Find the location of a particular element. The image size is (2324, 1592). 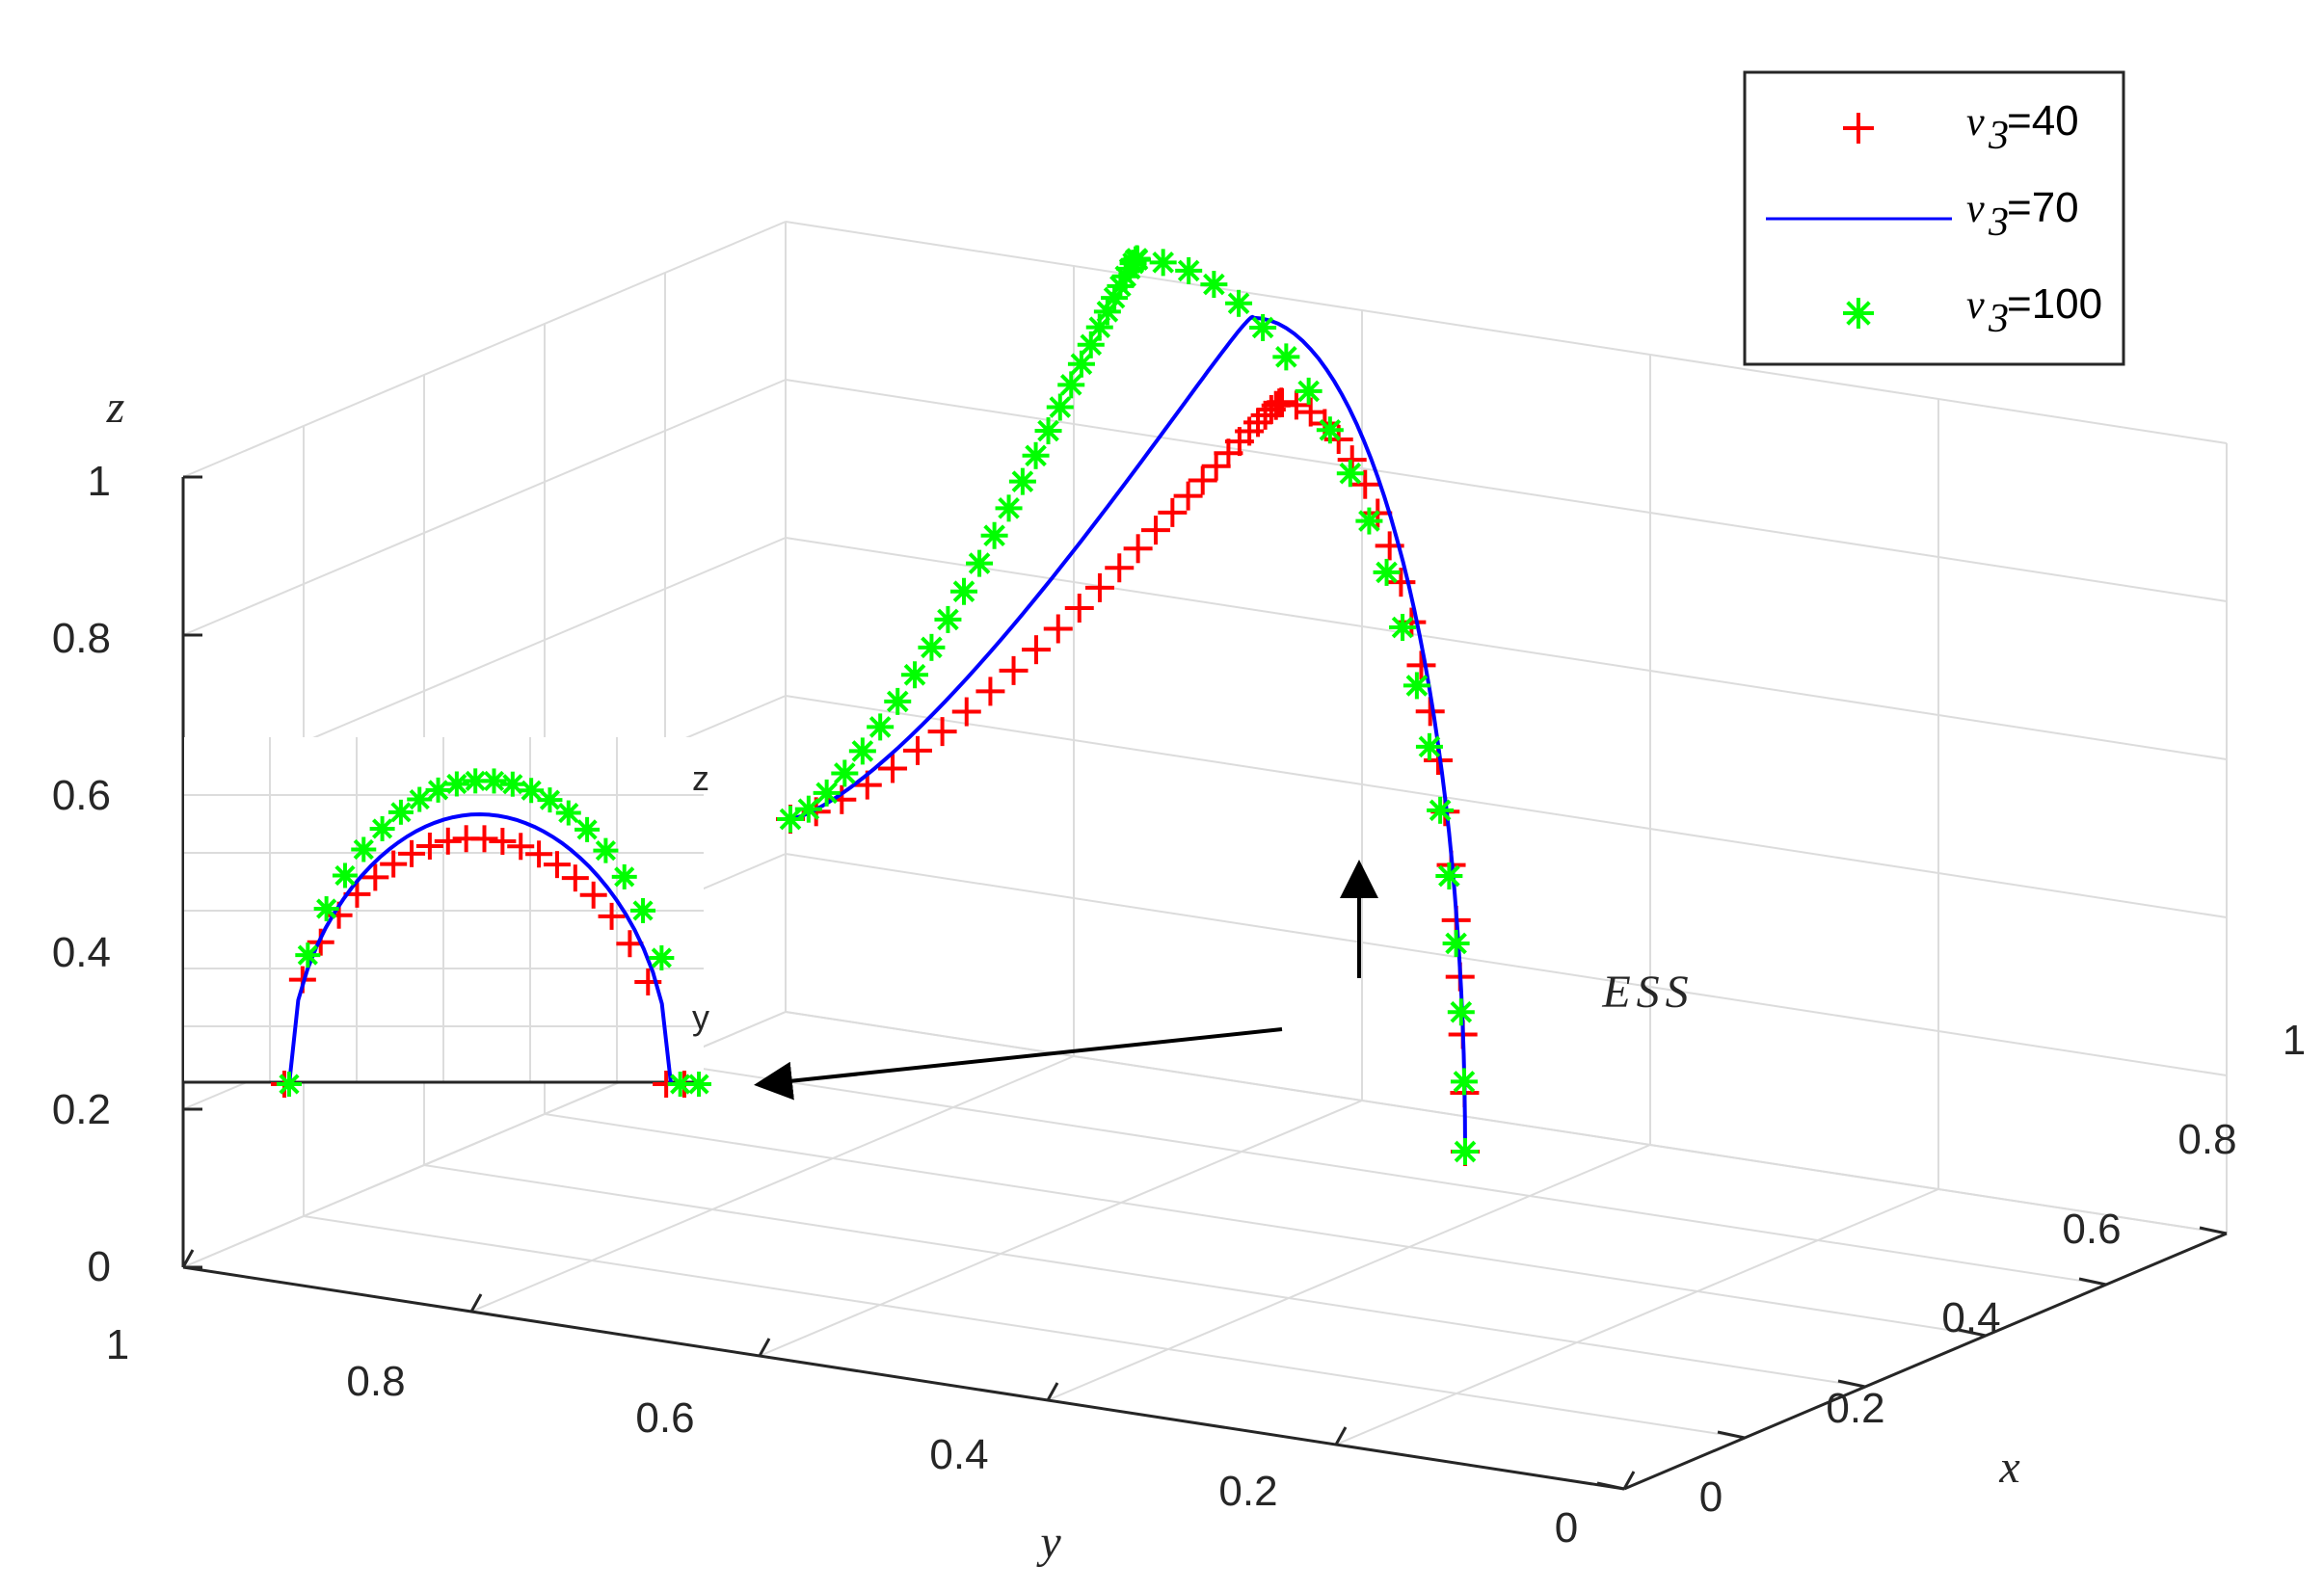

y-tick: 0 is located at coordinates (1566, 1528).